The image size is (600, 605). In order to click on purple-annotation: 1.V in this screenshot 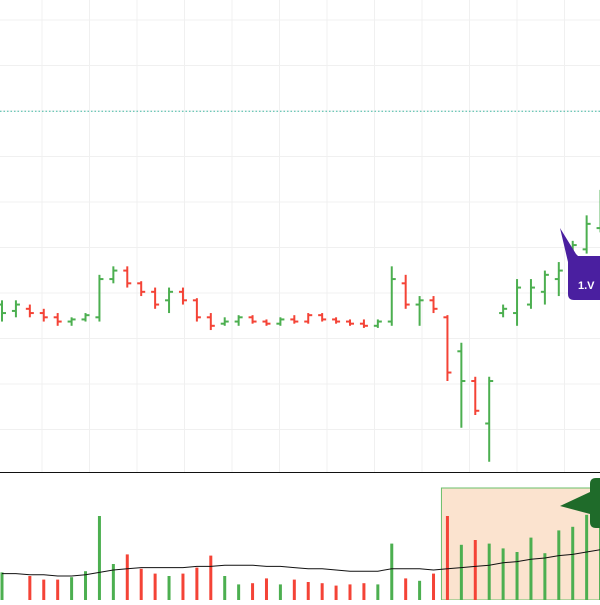, I will do `click(580, 264)`.